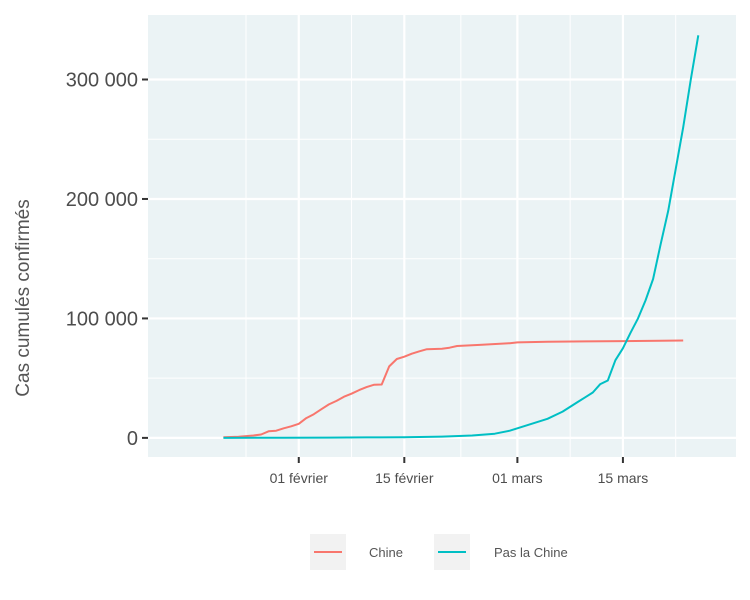 This screenshot has width=750, height=600. Describe the element at coordinates (453, 389) in the screenshot. I see `series-line-chine` at that location.